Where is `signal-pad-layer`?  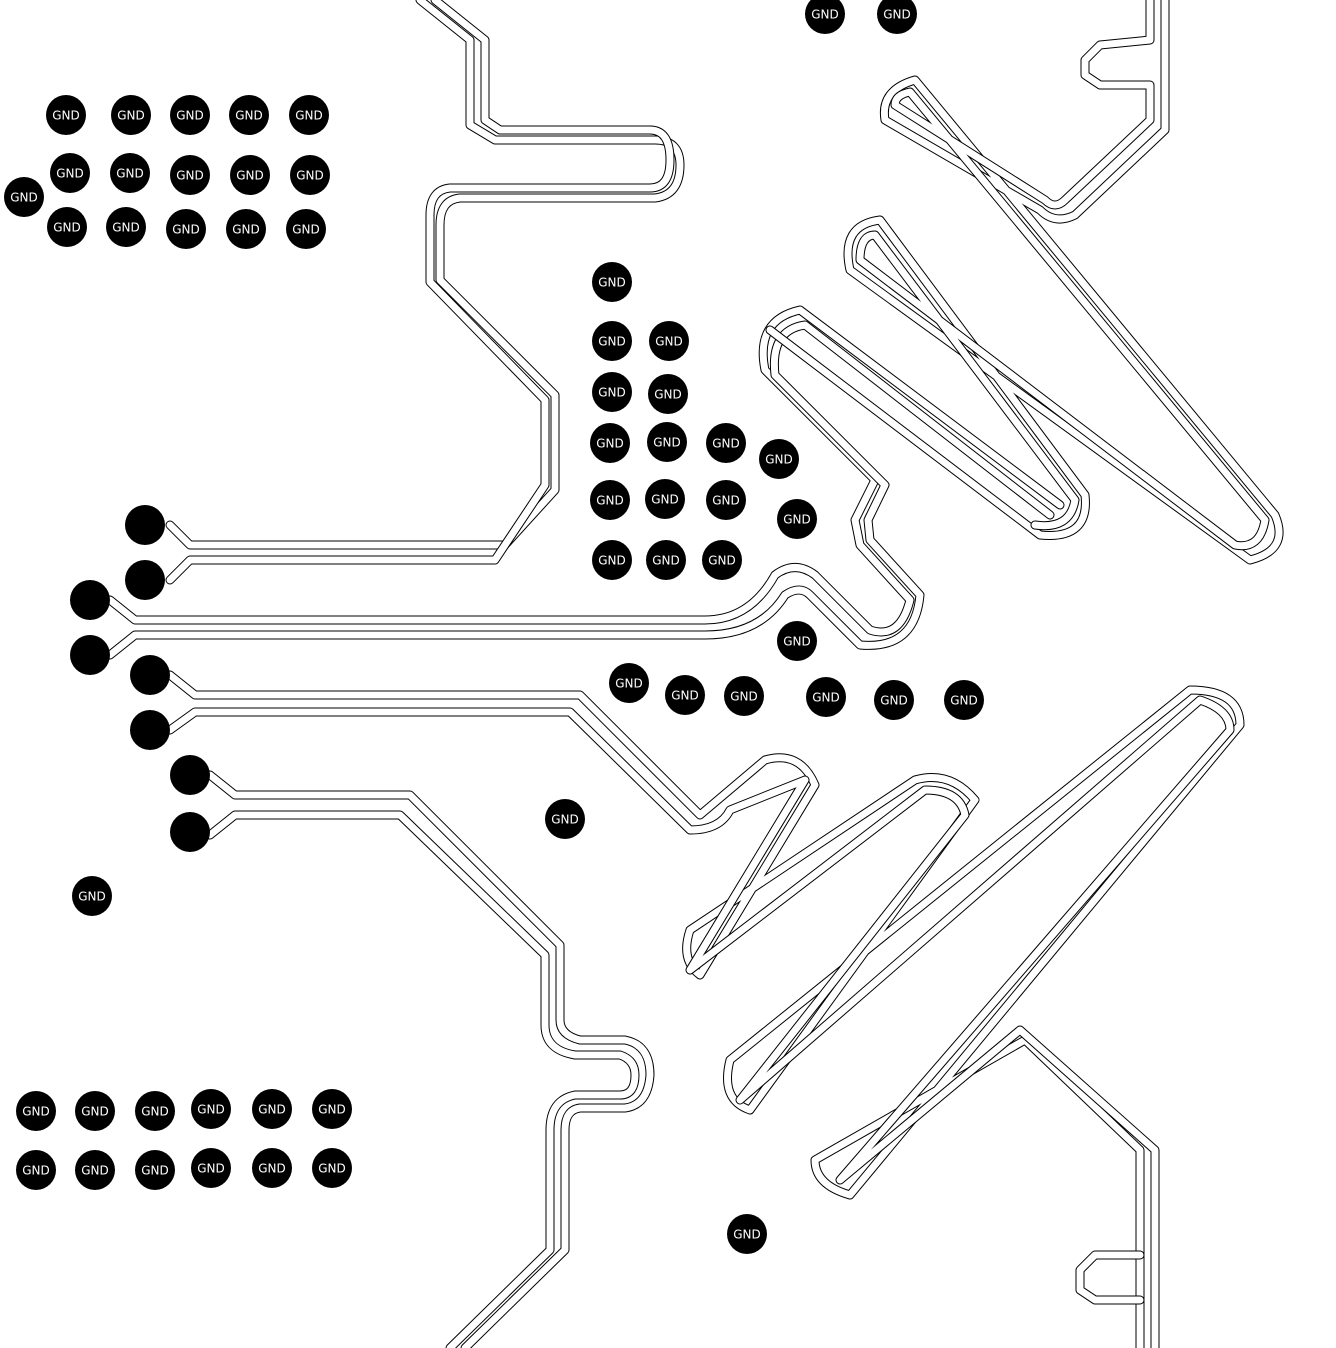 signal-pad-layer is located at coordinates (140, 678).